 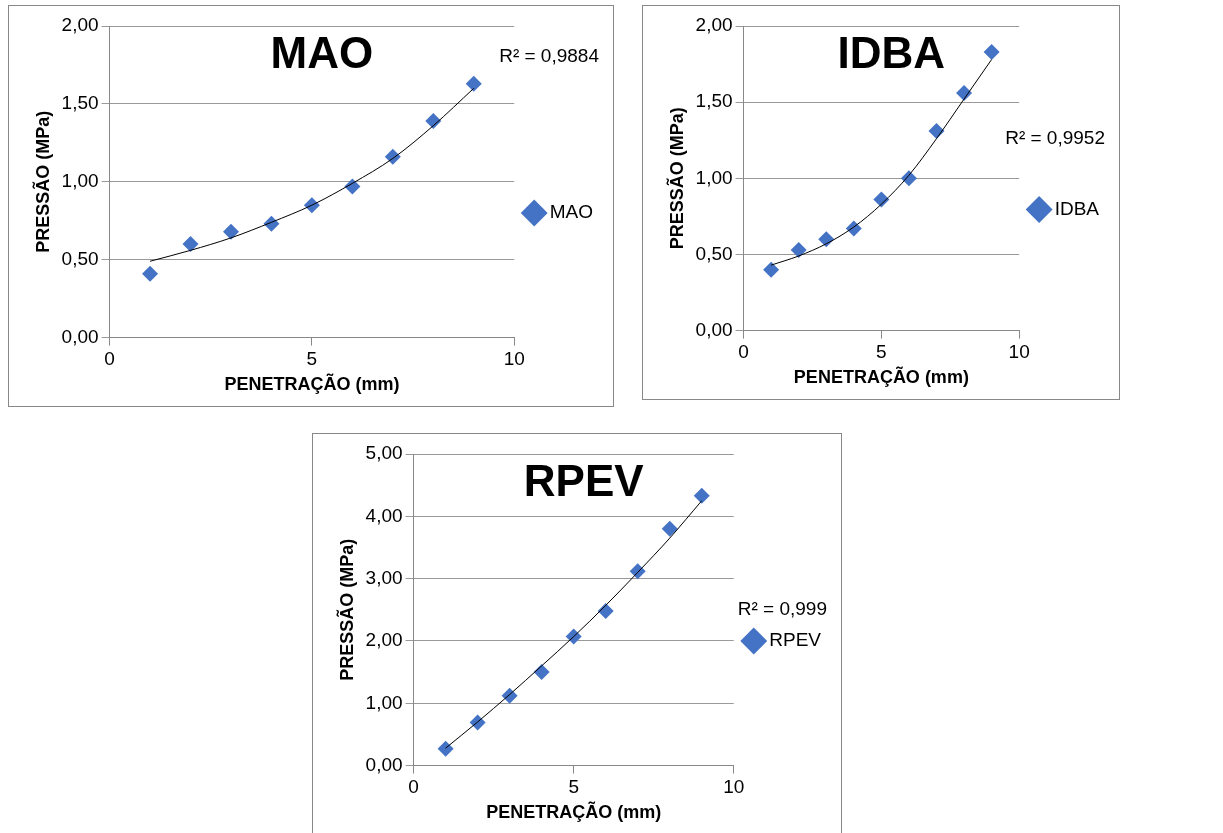 I want to click on annotation: R² = 0,9884, so click(x=549, y=56).